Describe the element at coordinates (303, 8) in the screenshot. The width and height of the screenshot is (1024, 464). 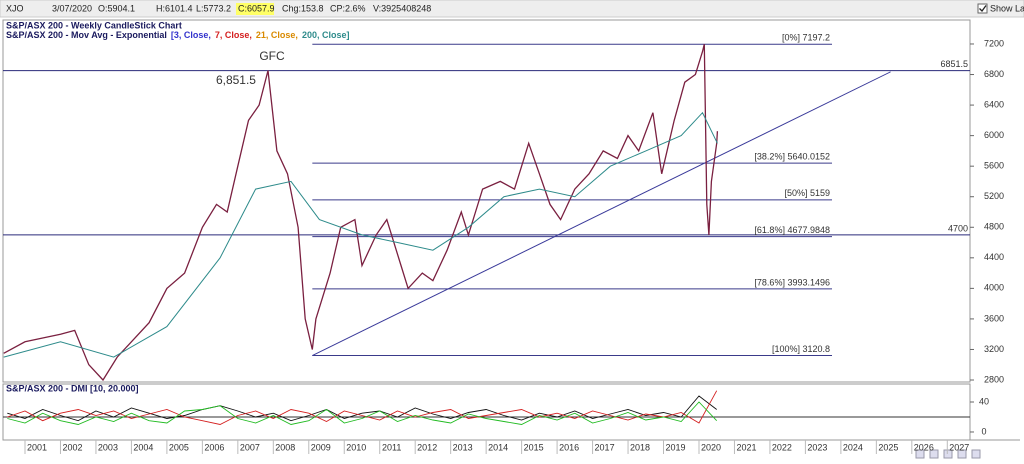
I see `change: Chg:153.8` at that location.